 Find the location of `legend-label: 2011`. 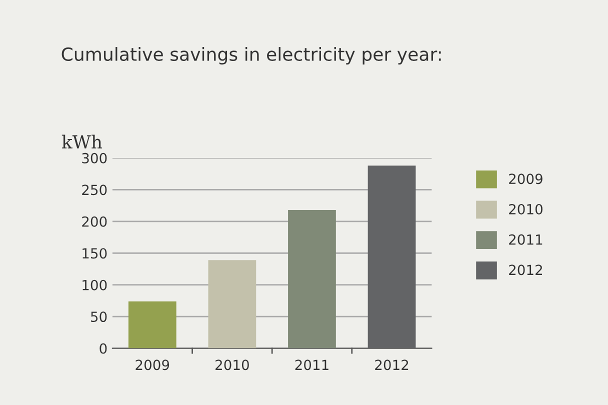

legend-label: 2011 is located at coordinates (525, 239).